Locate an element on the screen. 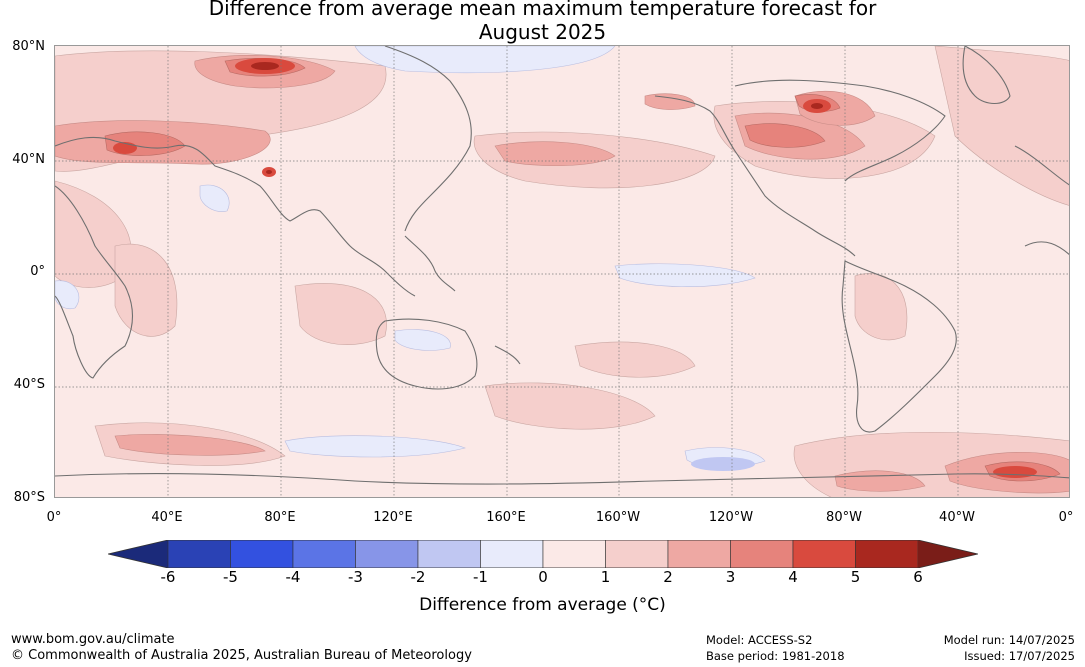  colorbar-tick-label: 5 is located at coordinates (855, 577).